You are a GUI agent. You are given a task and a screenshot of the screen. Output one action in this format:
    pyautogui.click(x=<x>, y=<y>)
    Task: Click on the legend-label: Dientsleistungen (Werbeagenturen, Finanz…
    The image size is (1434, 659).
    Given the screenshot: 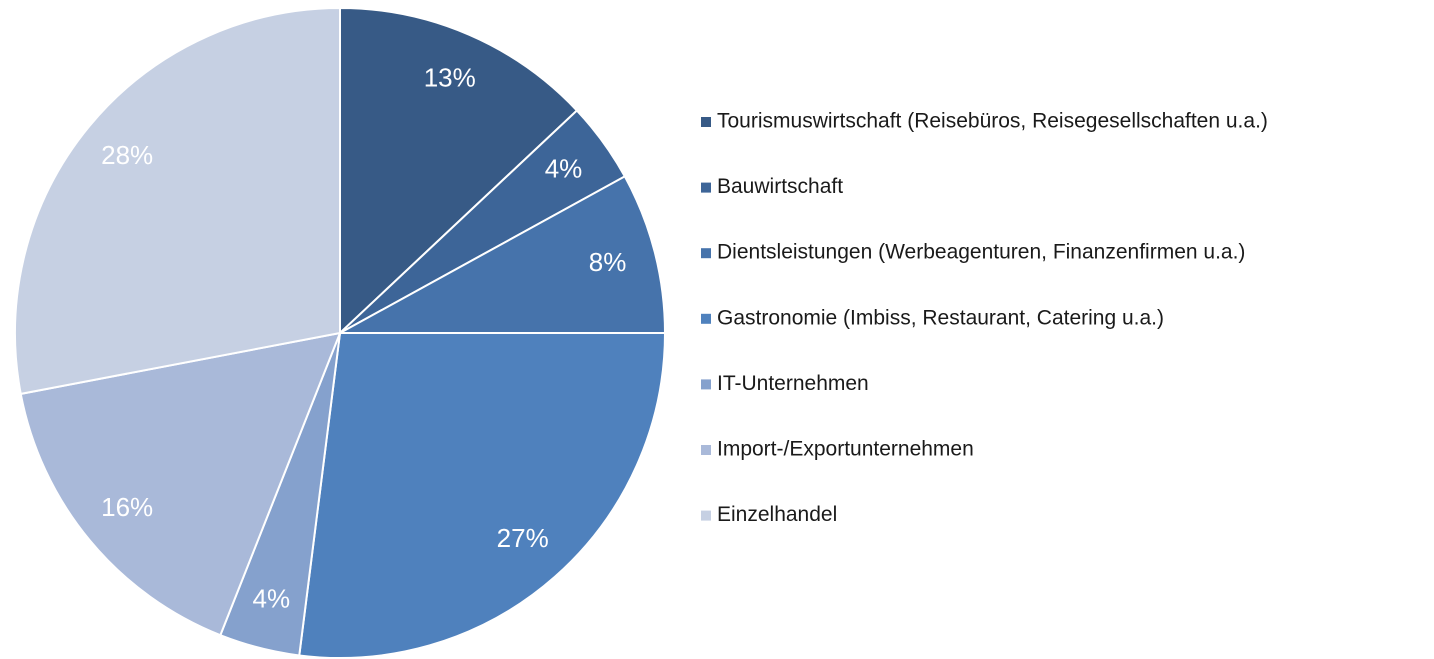 What is the action you would take?
    pyautogui.click(x=981, y=252)
    